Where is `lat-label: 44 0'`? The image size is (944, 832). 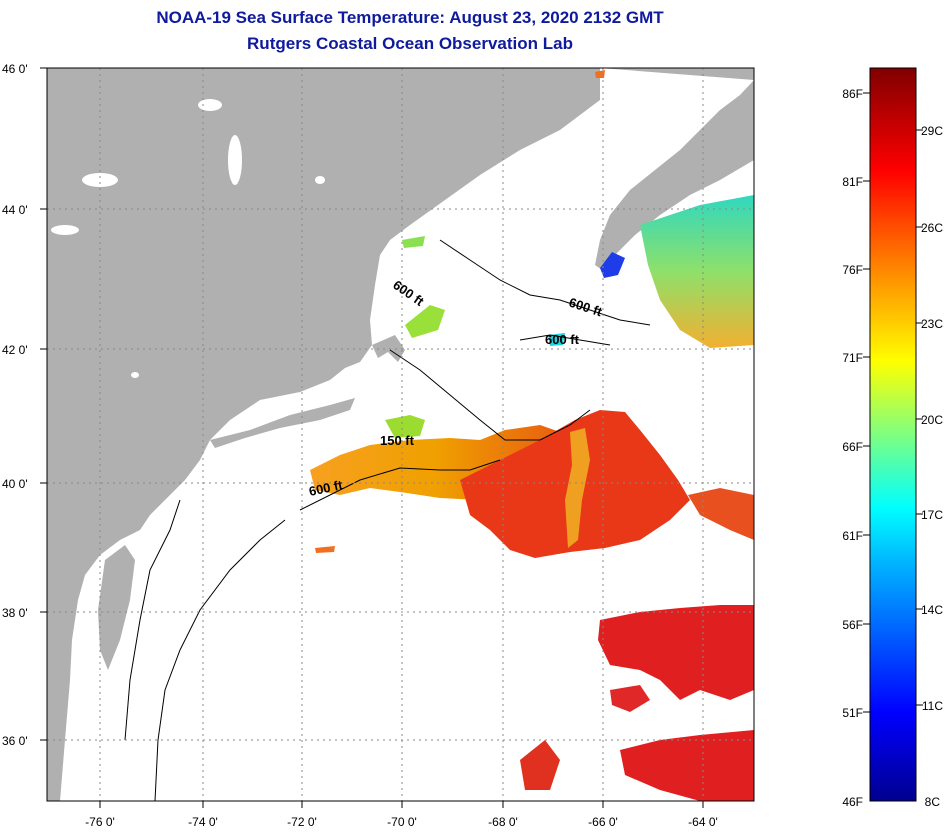
lat-label: 44 0' is located at coordinates (15, 210).